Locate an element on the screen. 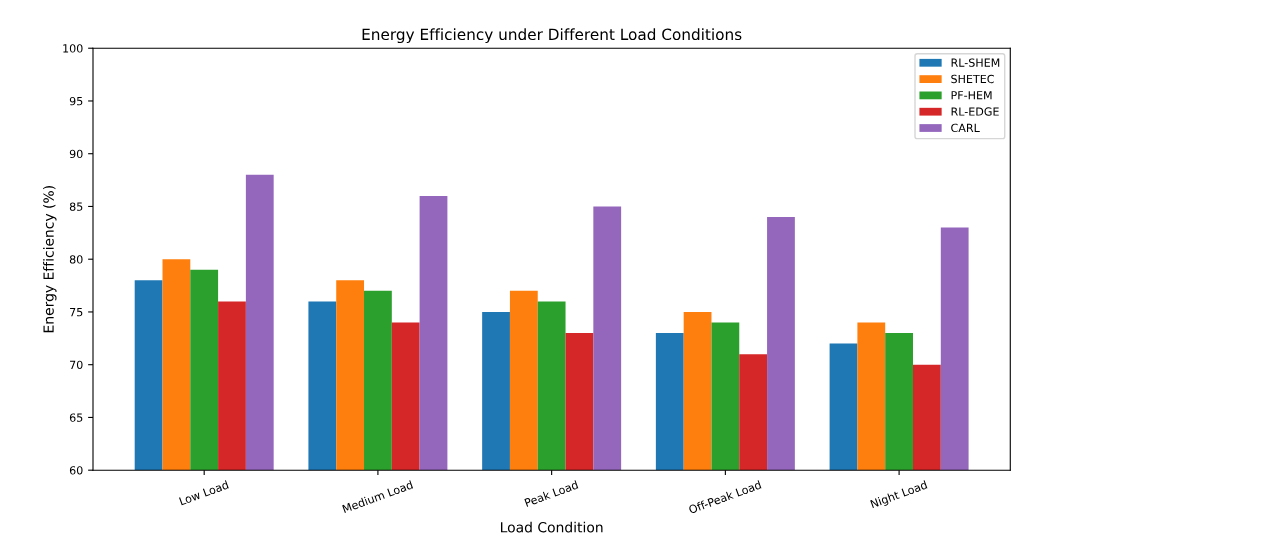 Image resolution: width=1274 pixels, height=548 pixels. y-tick-label: 95 is located at coordinates (76, 101).